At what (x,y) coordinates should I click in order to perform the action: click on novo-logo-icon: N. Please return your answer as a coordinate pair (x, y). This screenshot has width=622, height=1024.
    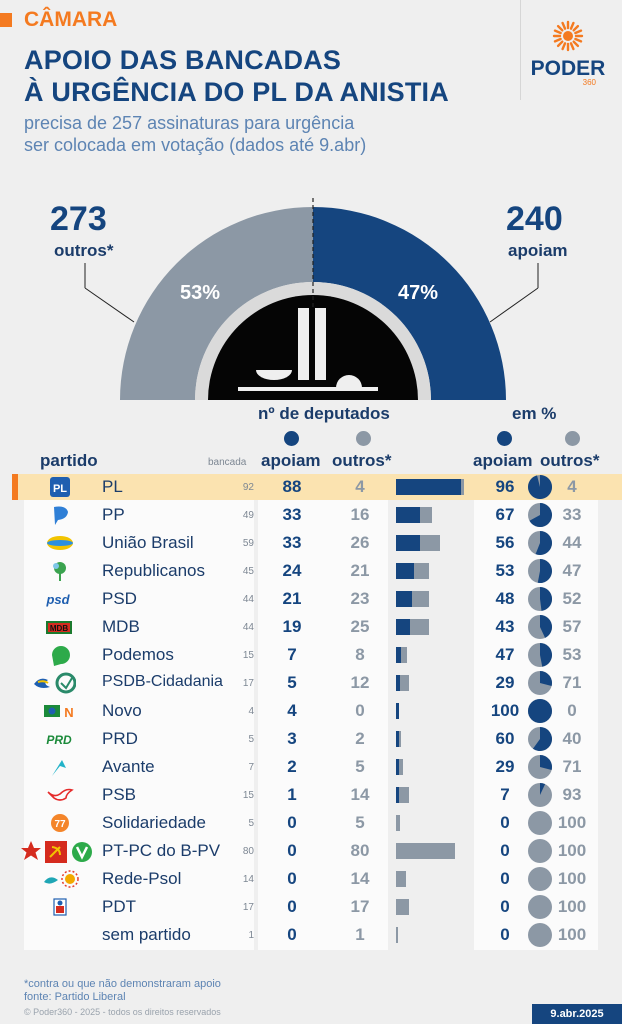
    Looking at the image, I should click on (59, 711).